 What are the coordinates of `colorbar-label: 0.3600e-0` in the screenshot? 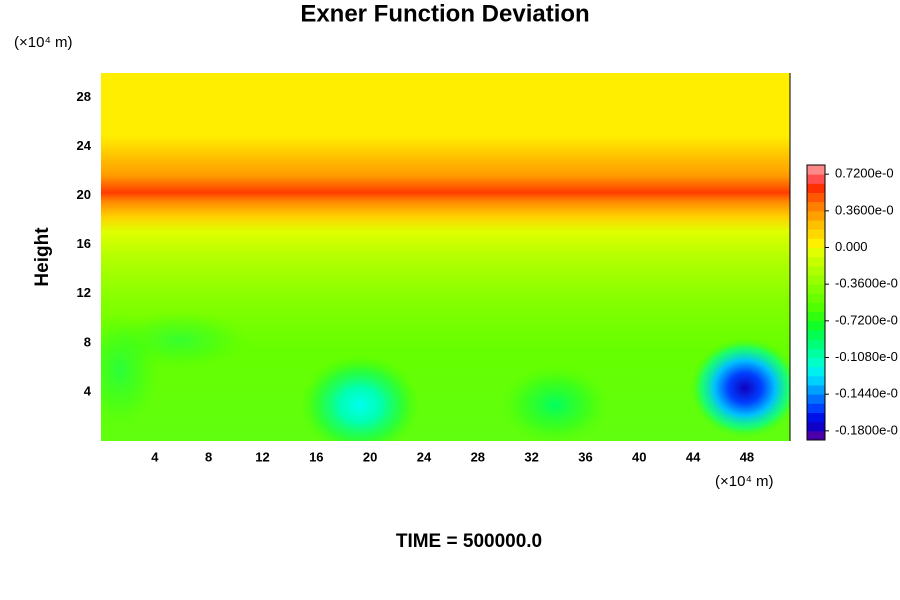 It's located at (864, 209).